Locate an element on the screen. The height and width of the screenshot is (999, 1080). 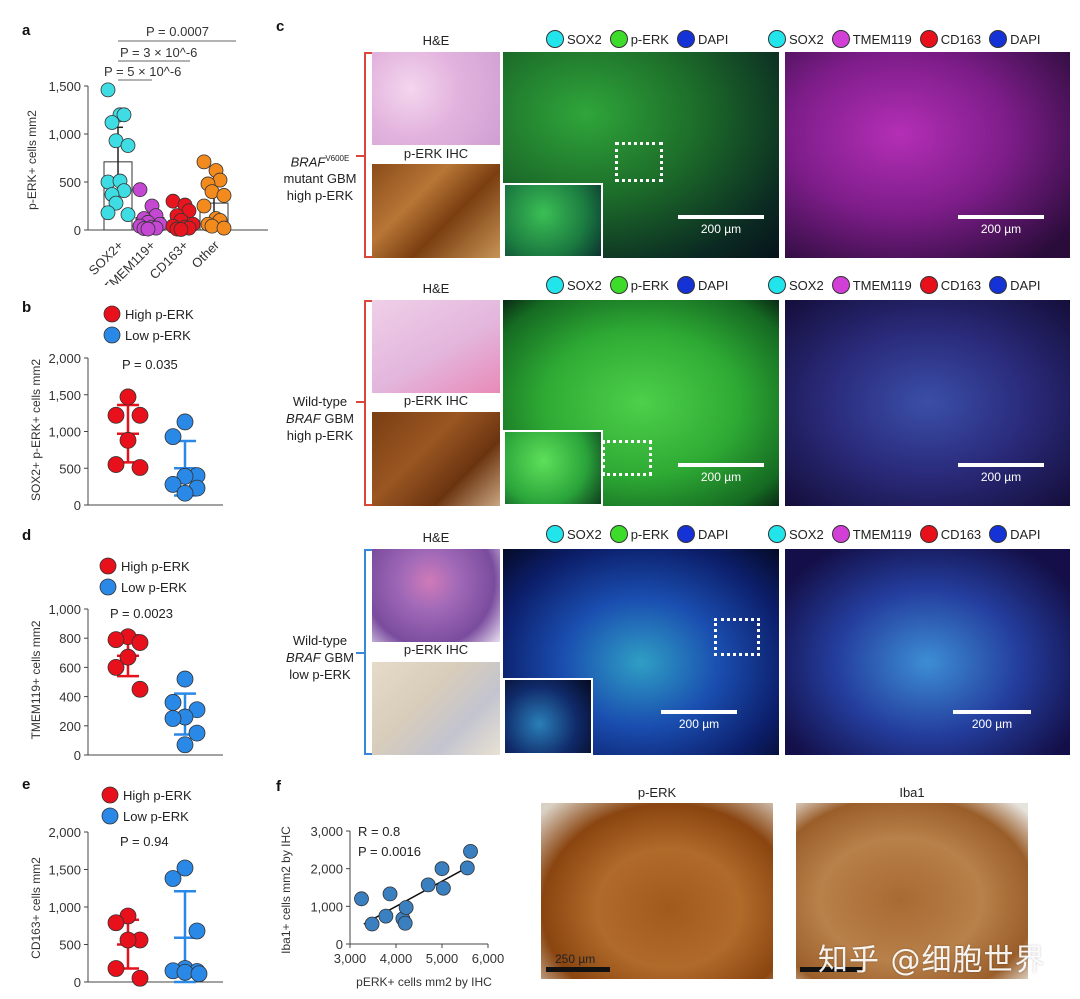
row-label-line2: mutant GBM is located at coordinates (320, 179).